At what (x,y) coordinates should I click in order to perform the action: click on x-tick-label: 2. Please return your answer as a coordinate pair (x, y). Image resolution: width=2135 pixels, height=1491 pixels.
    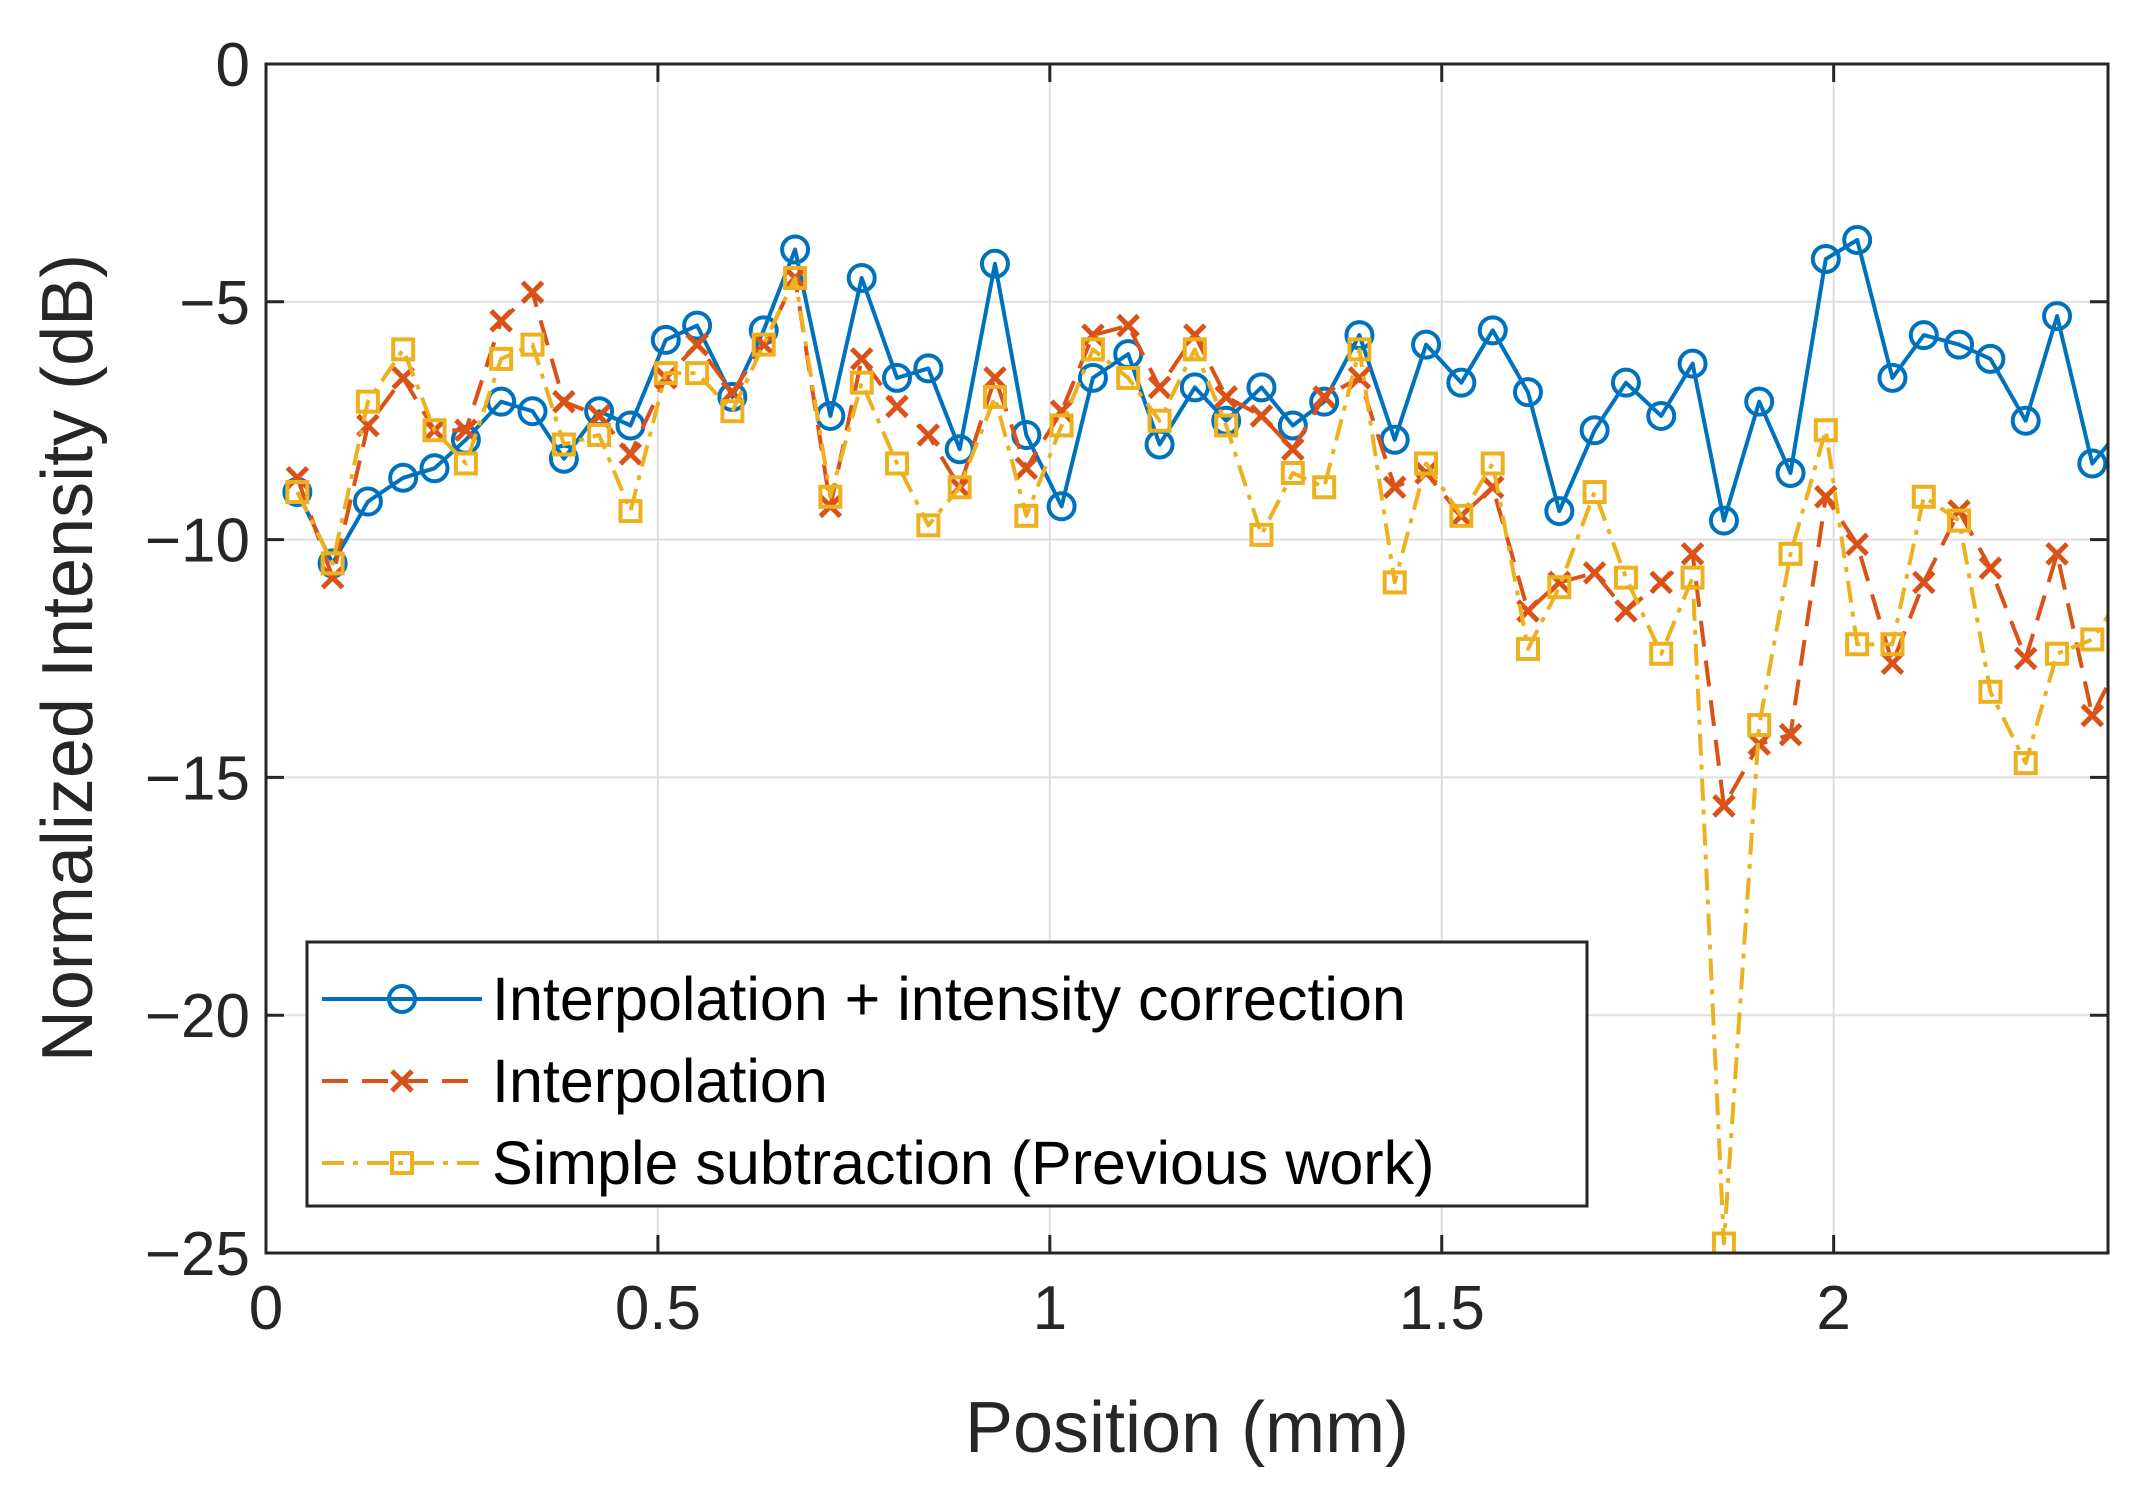
    Looking at the image, I should click on (1833, 1308).